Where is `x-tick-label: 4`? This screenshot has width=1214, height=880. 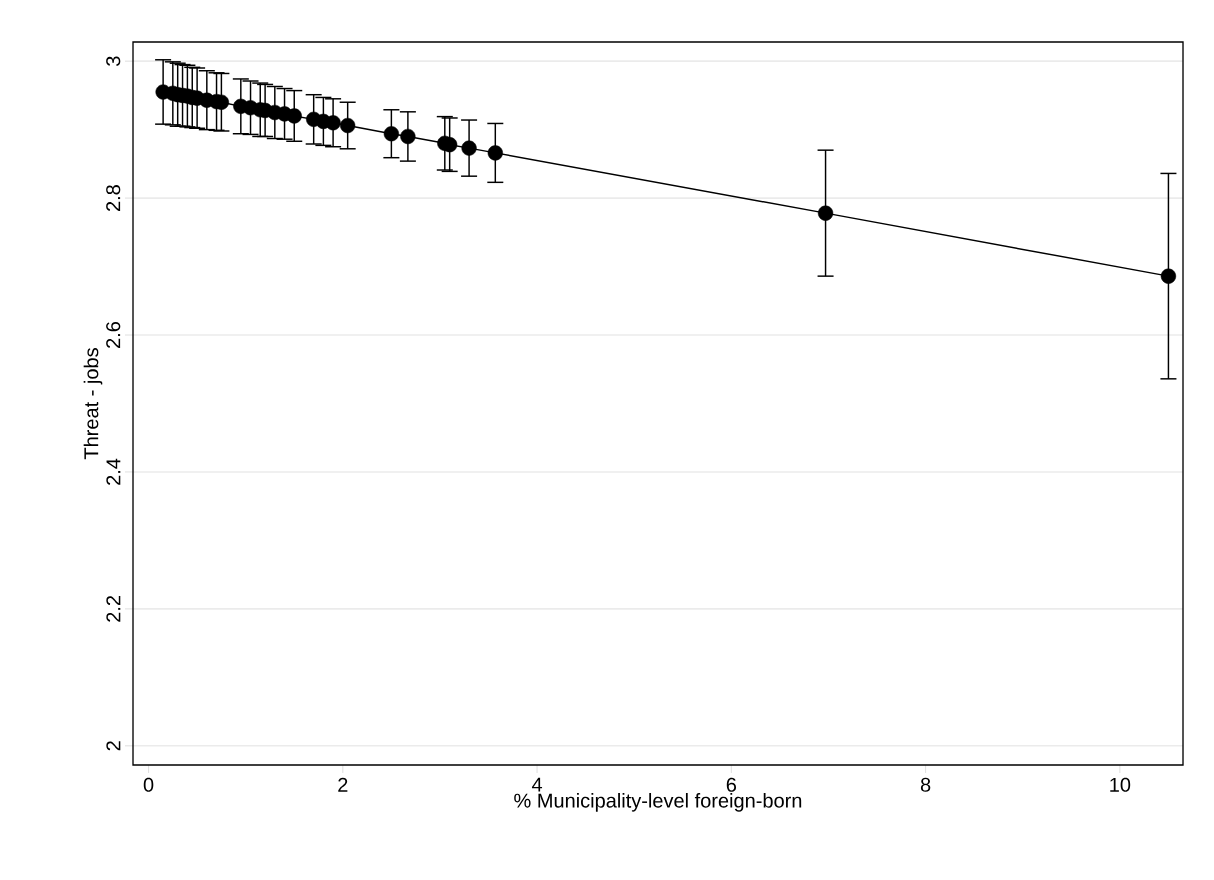 x-tick-label: 4 is located at coordinates (537, 784).